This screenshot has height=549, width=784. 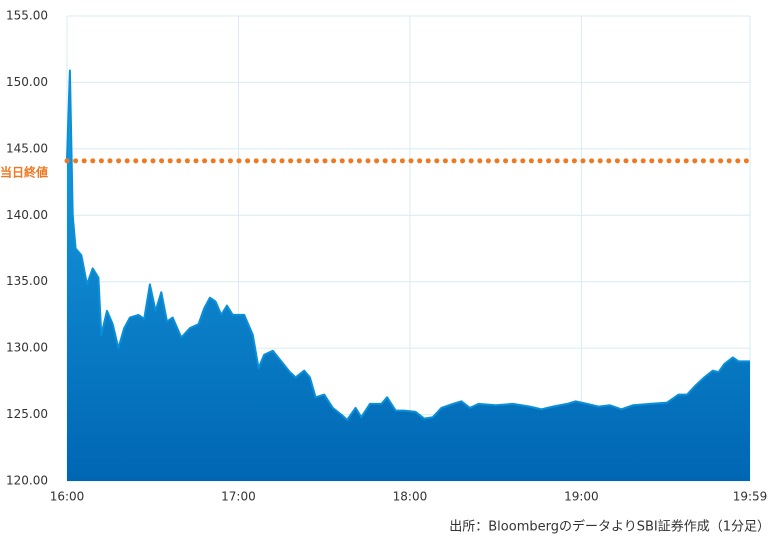 I want to click on x-tick-label: 19:59, so click(x=750, y=497).